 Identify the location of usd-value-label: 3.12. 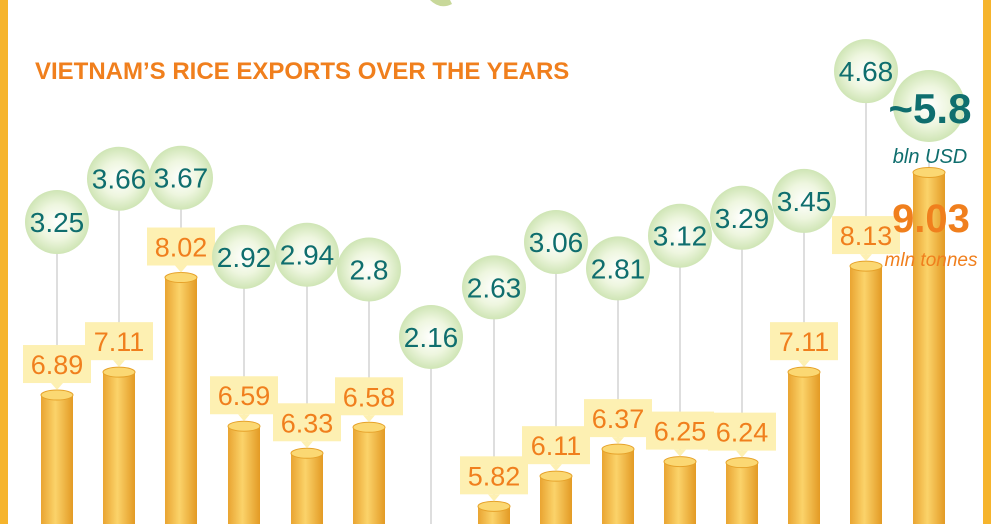
(680, 236).